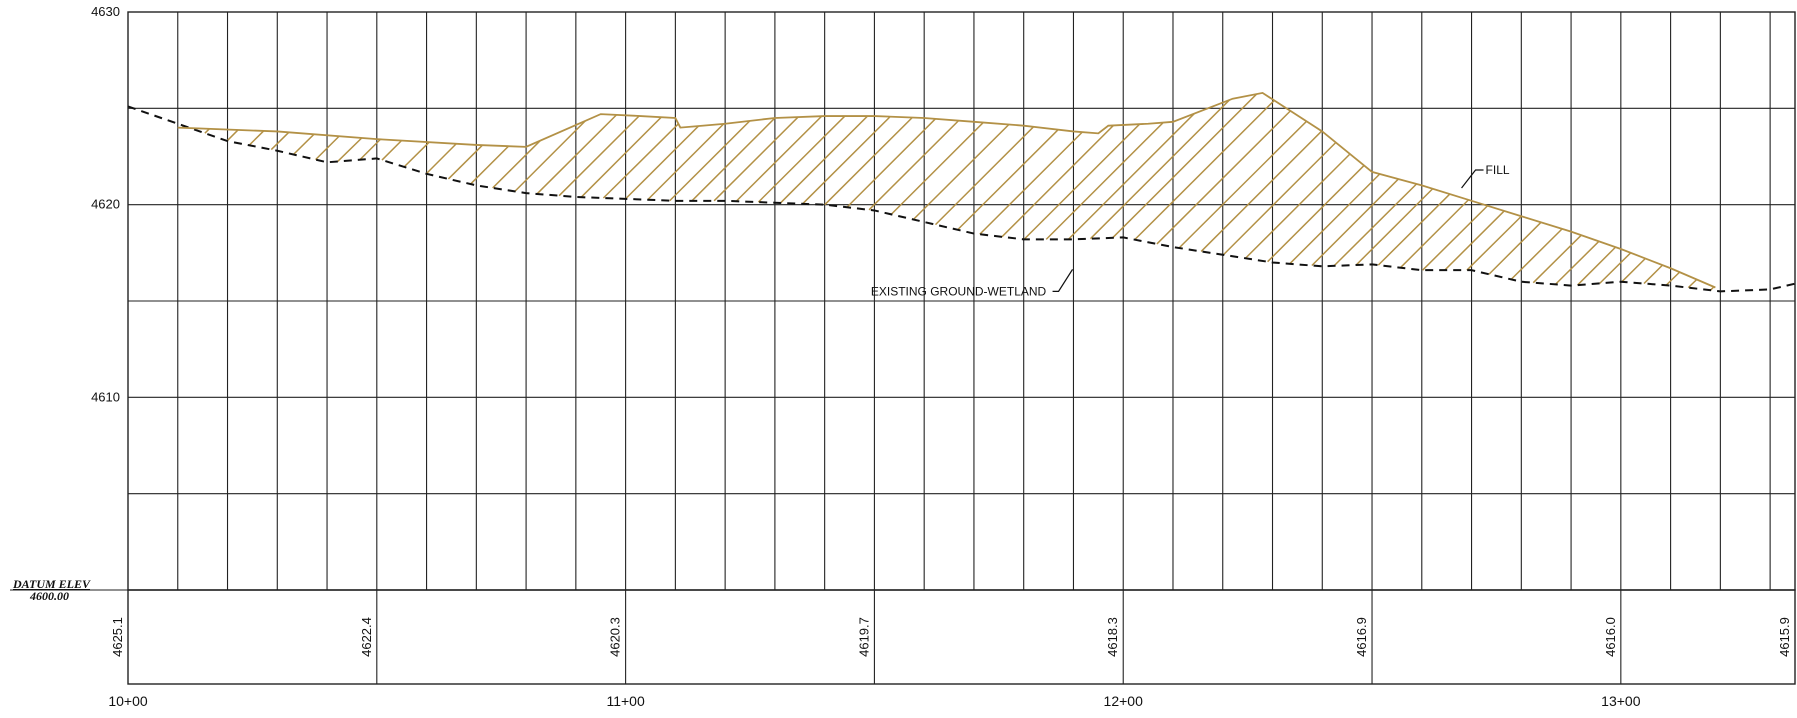 The width and height of the screenshot is (1797, 718). Describe the element at coordinates (1124, 701) in the screenshot. I see `x-tick-label: 12+00` at that location.